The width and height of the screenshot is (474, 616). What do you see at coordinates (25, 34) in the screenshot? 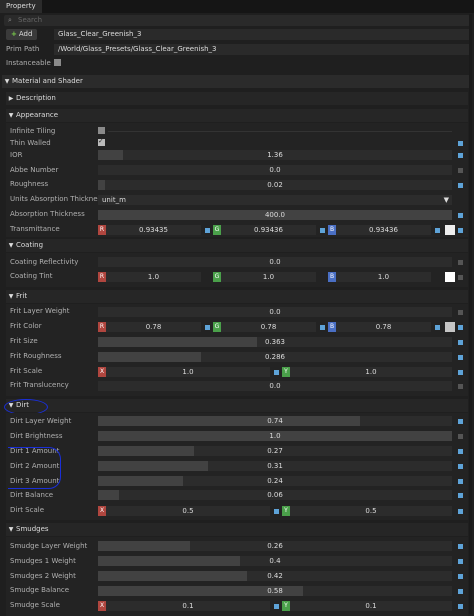
I see `add-label: Add` at bounding box center [25, 34].